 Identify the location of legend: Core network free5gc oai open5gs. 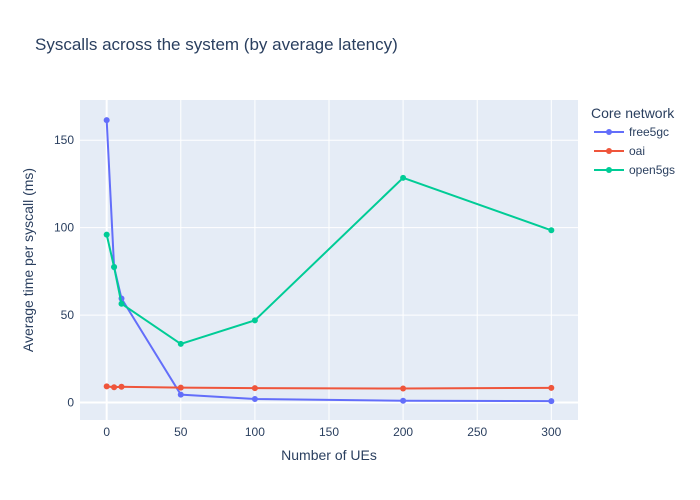
(633, 141).